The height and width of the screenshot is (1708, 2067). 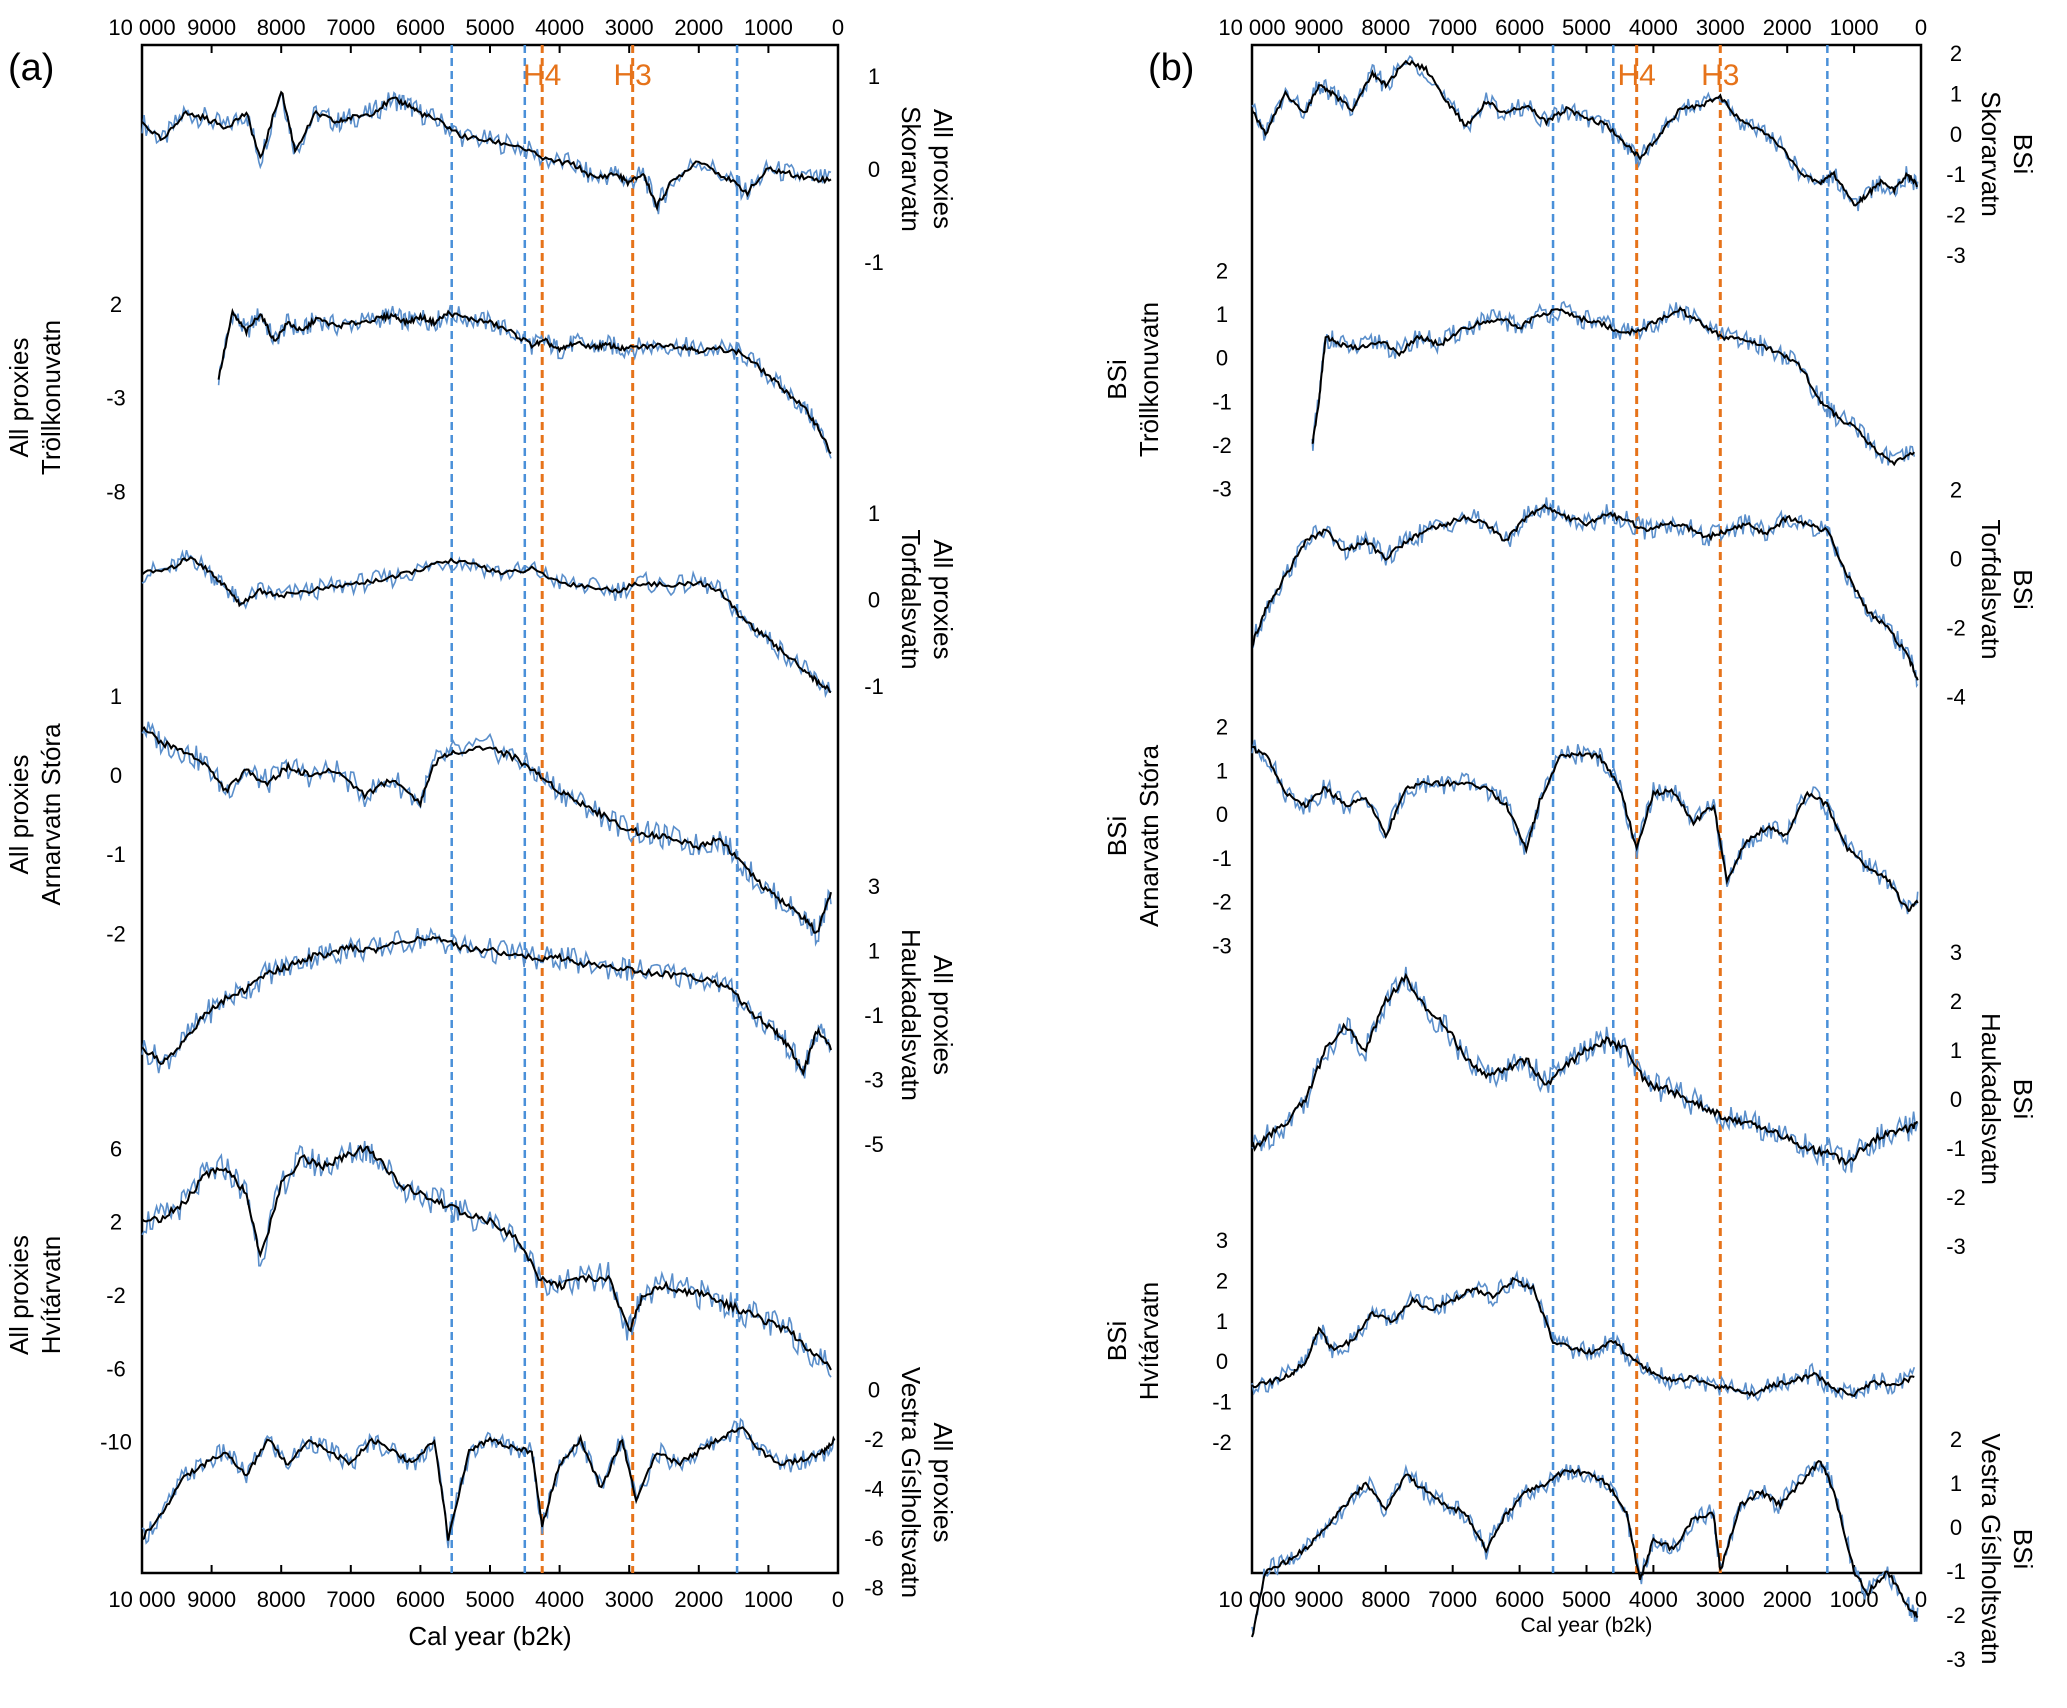 I want to click on series-torfdalsvatn: 2 0 -2 -4 BSiTorfdalsvatn, so click(x=1644, y=593).